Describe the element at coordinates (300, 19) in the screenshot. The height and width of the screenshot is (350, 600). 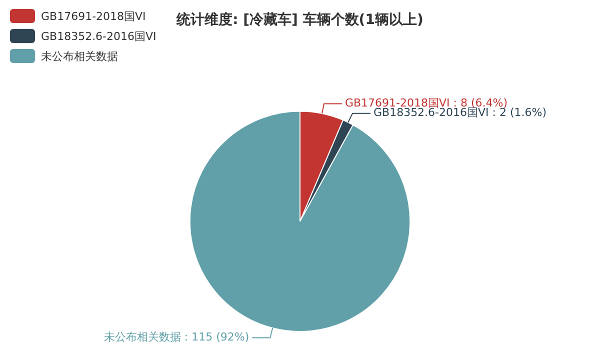
I see `chart-title: 统计维度: [冷藏车] 车辆个数(1辆以上)` at that location.